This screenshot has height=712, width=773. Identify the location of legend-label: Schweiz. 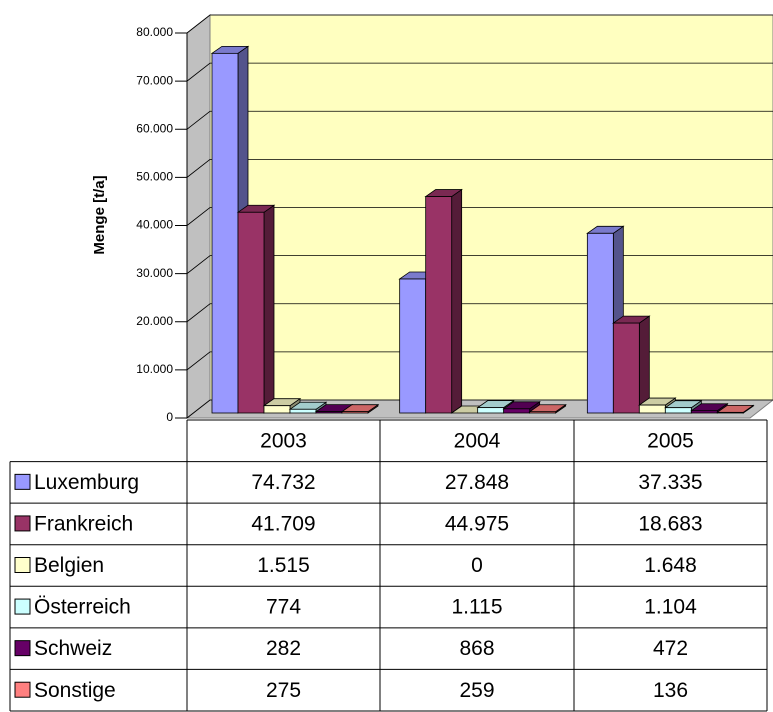
(73, 648).